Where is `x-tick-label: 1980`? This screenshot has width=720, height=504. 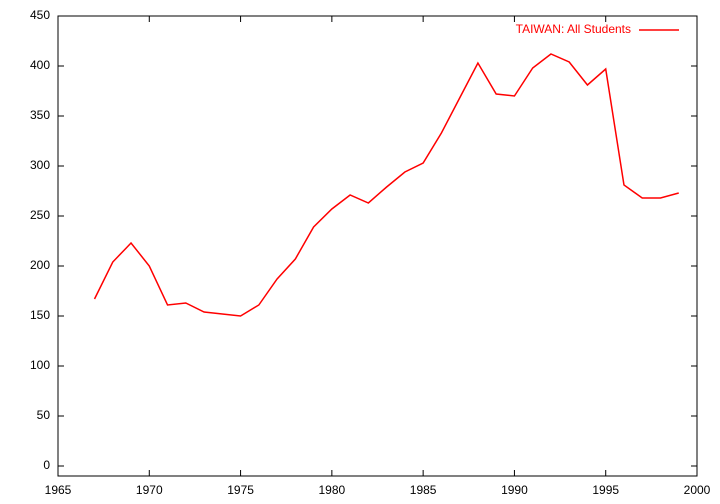 x-tick-label: 1980 is located at coordinates (332, 490).